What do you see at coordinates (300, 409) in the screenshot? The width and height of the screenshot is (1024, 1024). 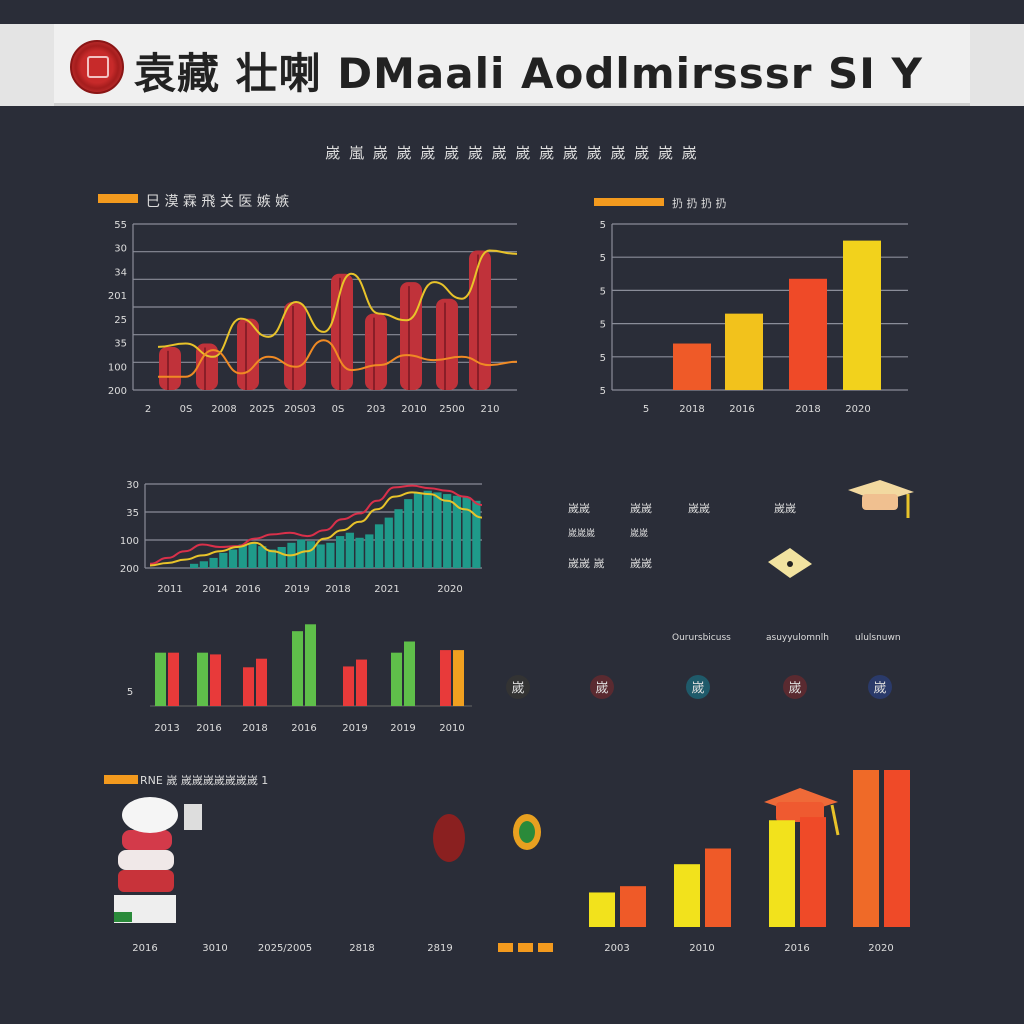 I see `chart1-xtick: 20S03` at bounding box center [300, 409].